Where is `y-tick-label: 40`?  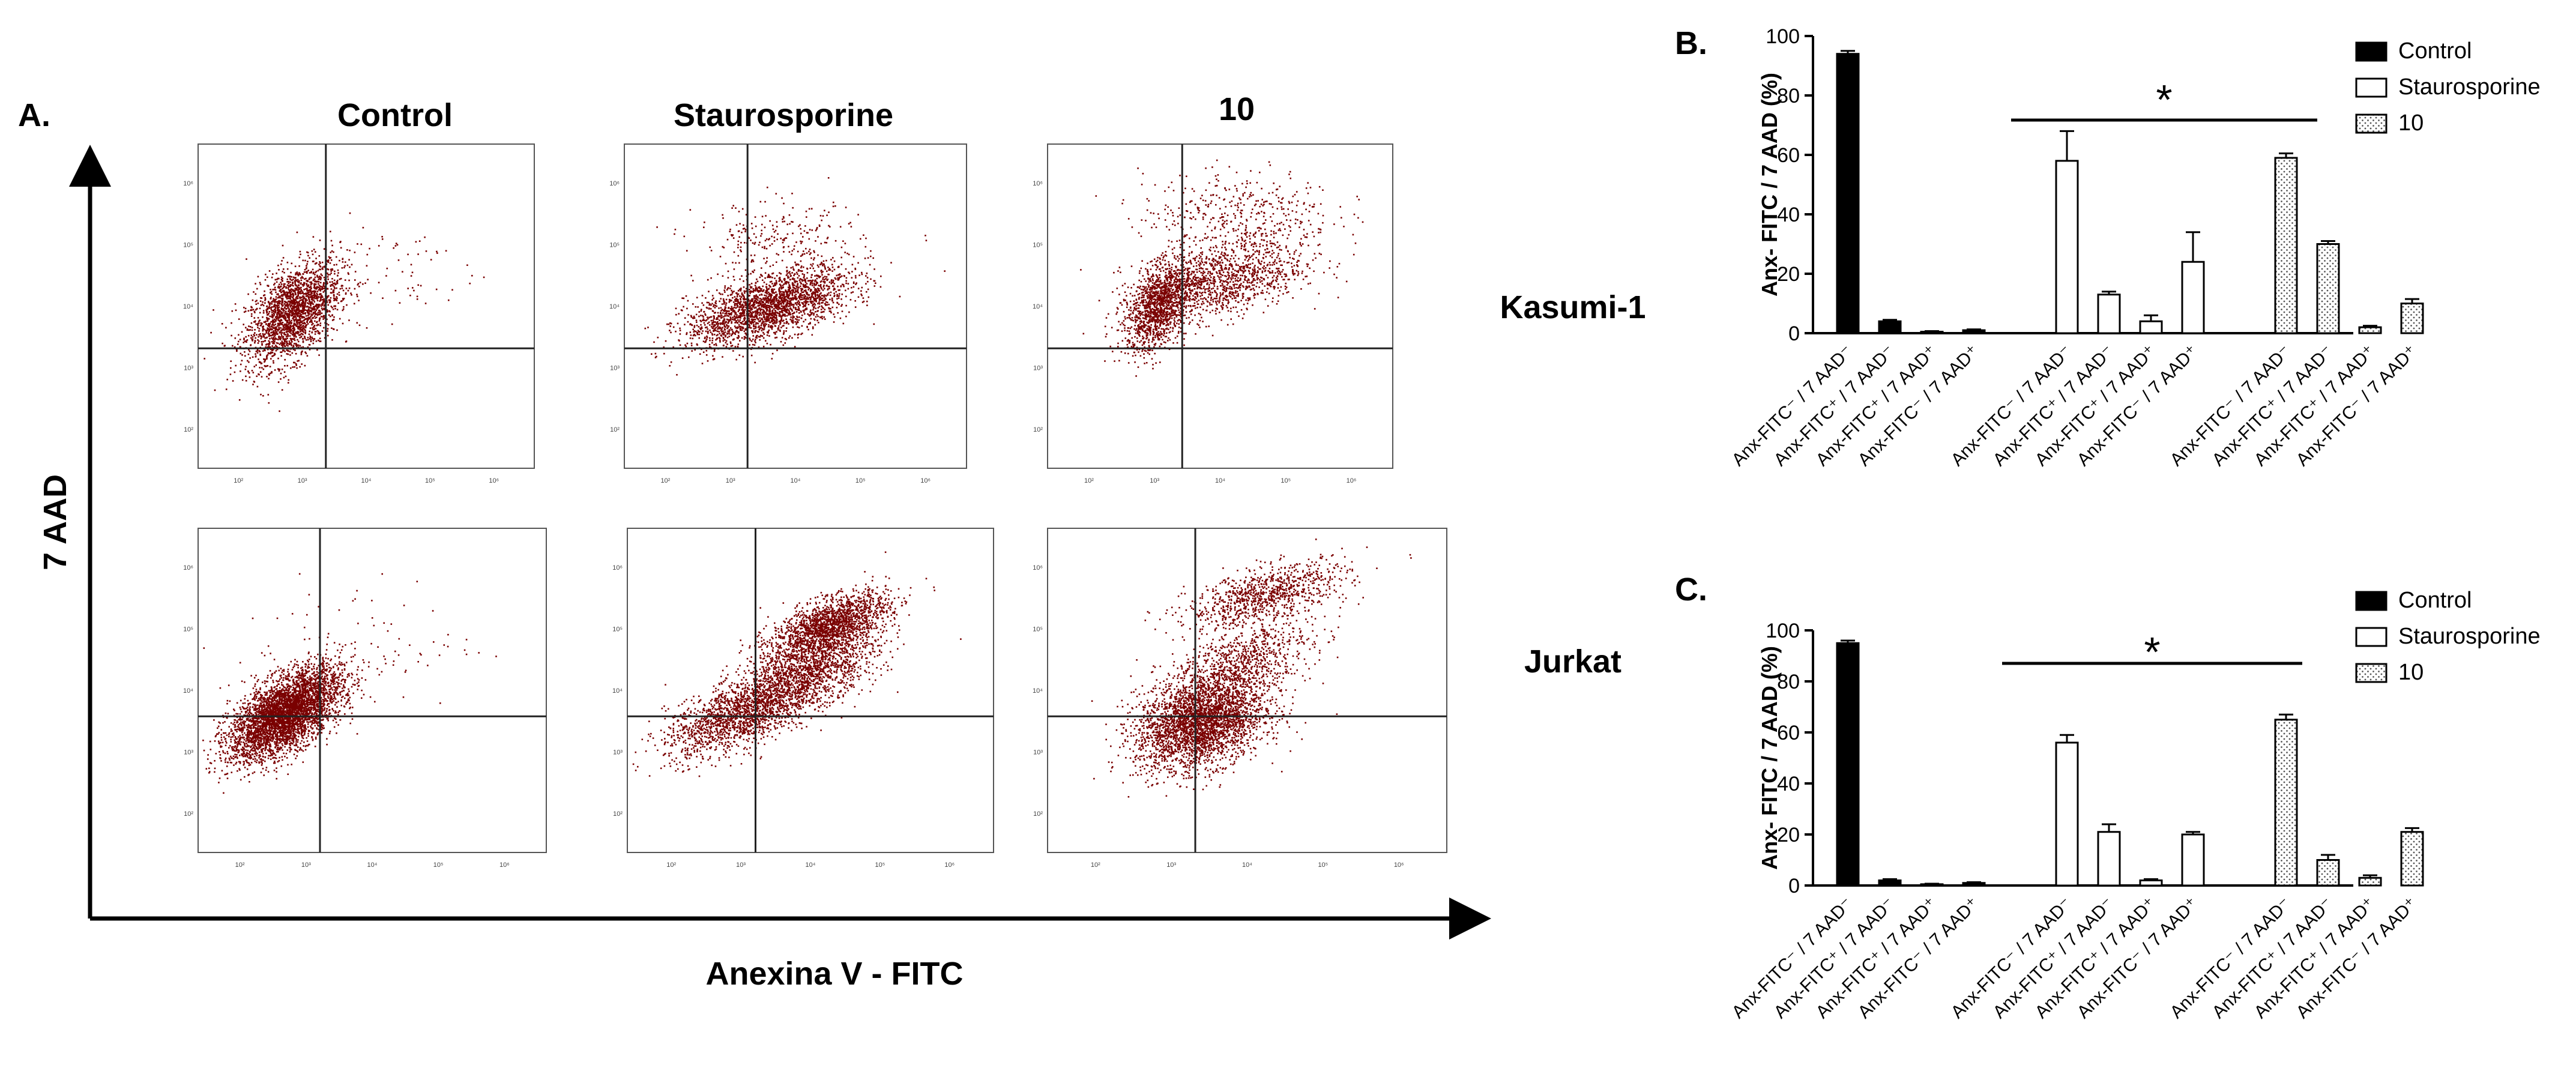
y-tick-label: 40 is located at coordinates (1788, 215).